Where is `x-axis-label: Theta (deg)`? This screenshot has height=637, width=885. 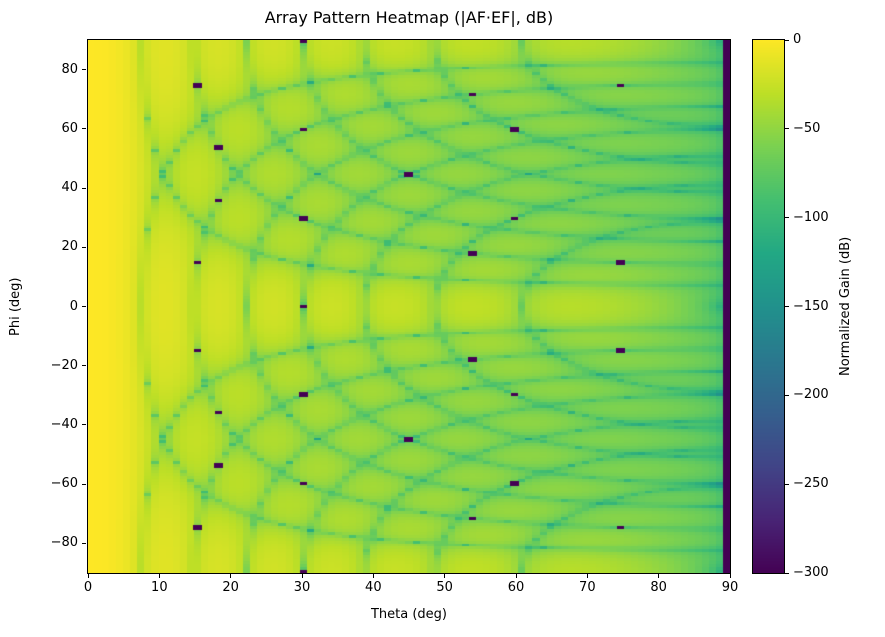
x-axis-label: Theta (deg) is located at coordinates (409, 614).